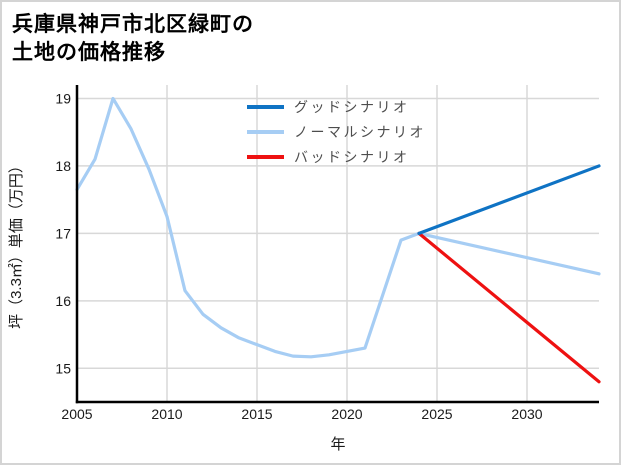 This screenshot has height=465, width=621. I want to click on x-tick-label-2025: 2025, so click(436, 414).